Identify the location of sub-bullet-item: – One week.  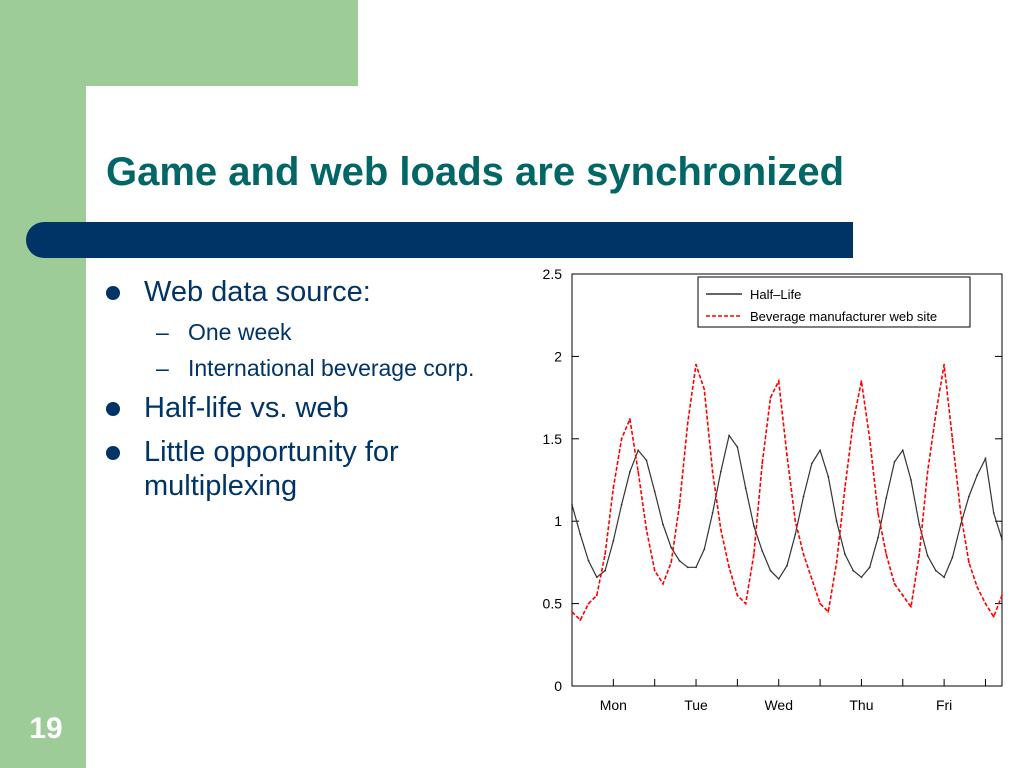
(301, 332).